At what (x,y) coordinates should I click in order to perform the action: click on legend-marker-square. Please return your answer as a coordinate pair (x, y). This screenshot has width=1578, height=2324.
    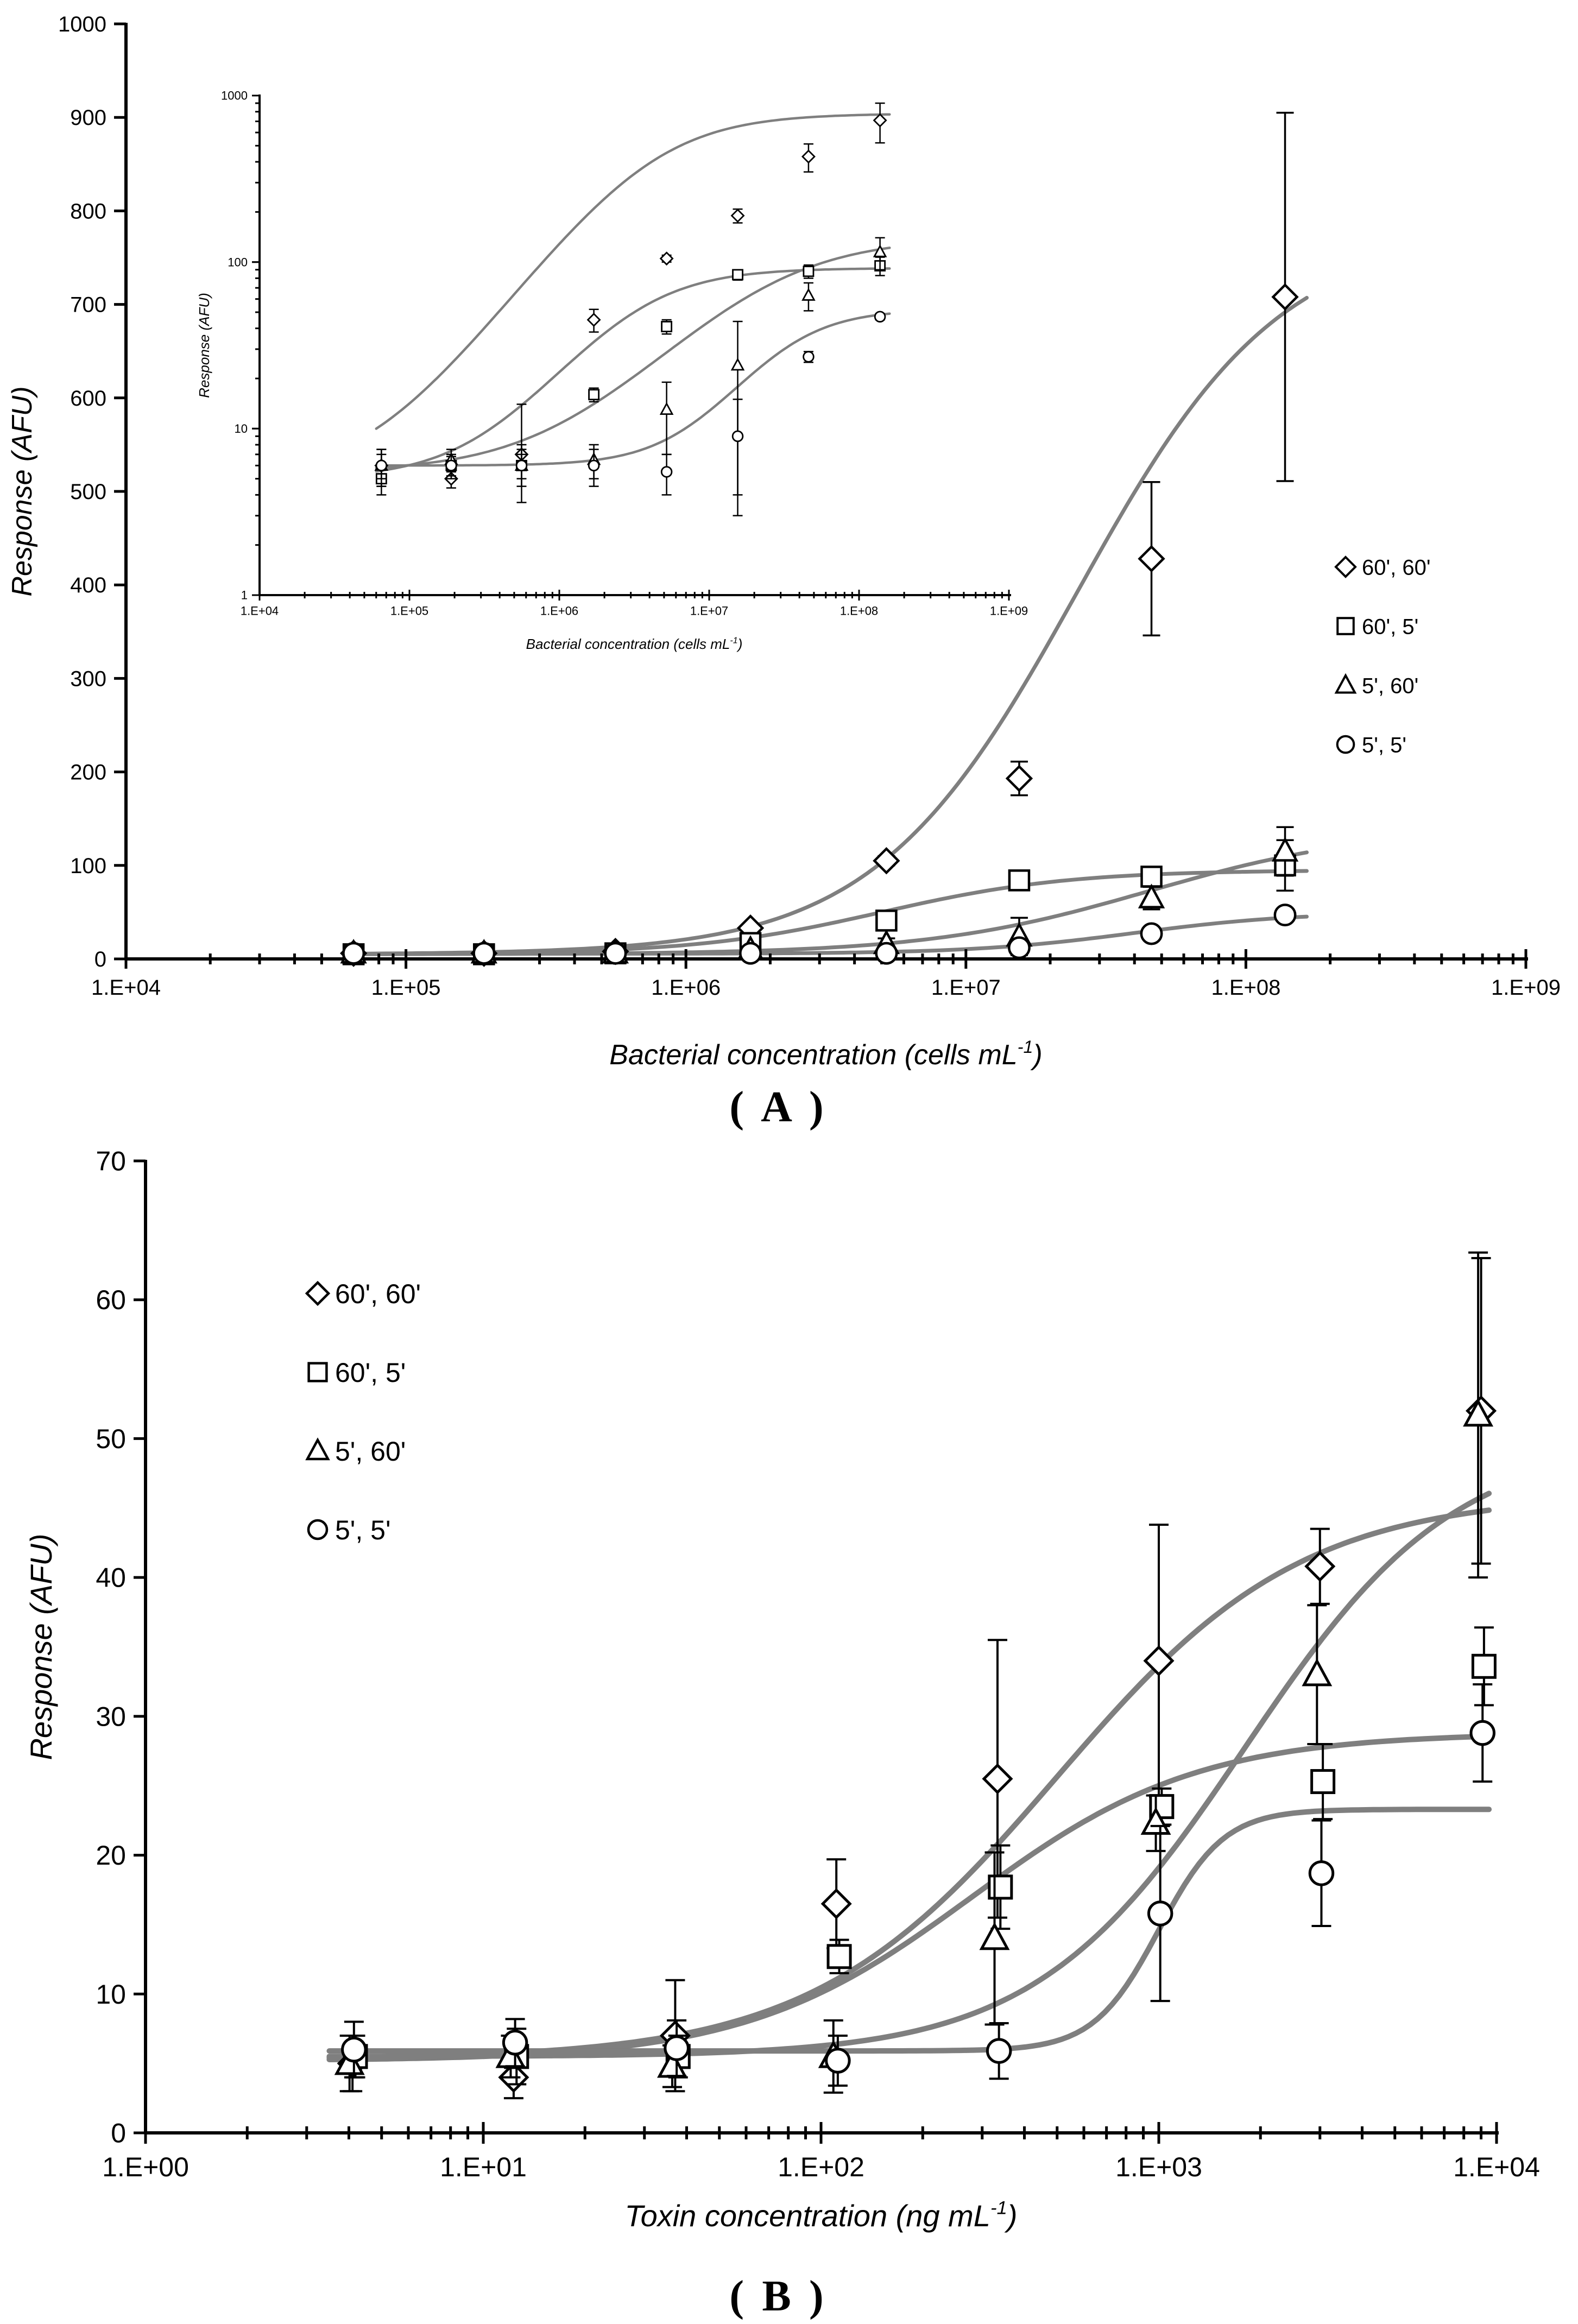
    Looking at the image, I should click on (317, 1372).